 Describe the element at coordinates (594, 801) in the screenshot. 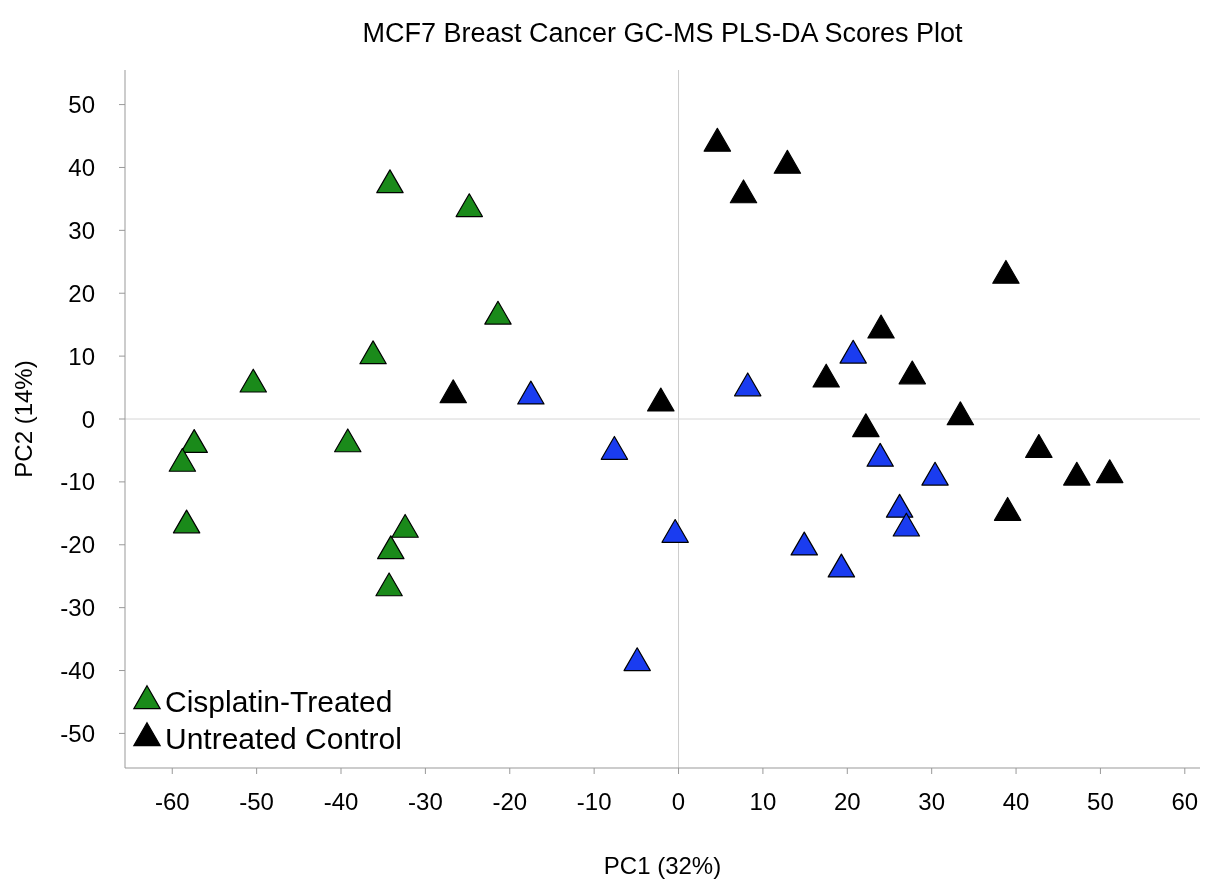

I see `x-tick-label: -10` at that location.